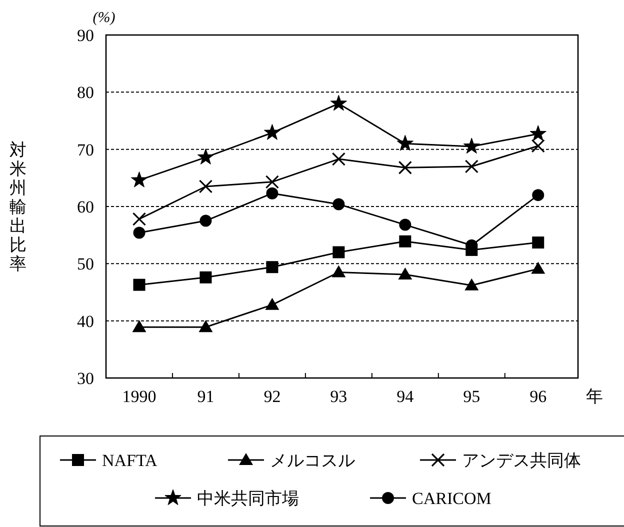 The width and height of the screenshot is (624, 527). I want to click on x-axis-title: 年, so click(594, 396).